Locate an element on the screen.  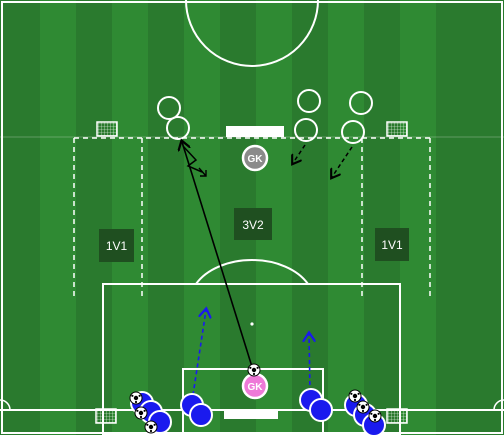
defender-run-arrows is located at coordinates (323, 160).